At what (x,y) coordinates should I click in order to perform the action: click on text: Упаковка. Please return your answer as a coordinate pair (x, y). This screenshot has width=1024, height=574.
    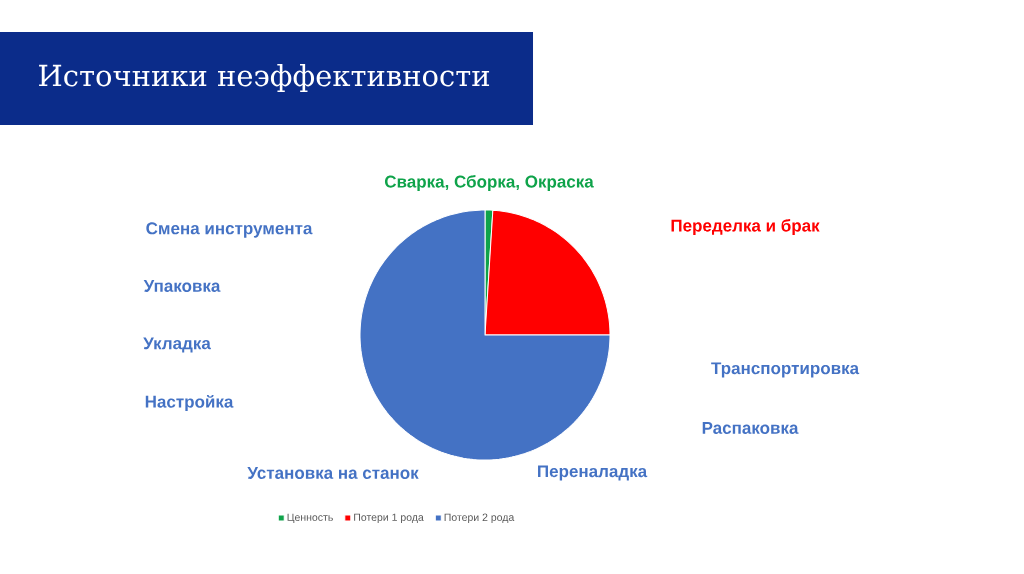
    Looking at the image, I should click on (182, 286).